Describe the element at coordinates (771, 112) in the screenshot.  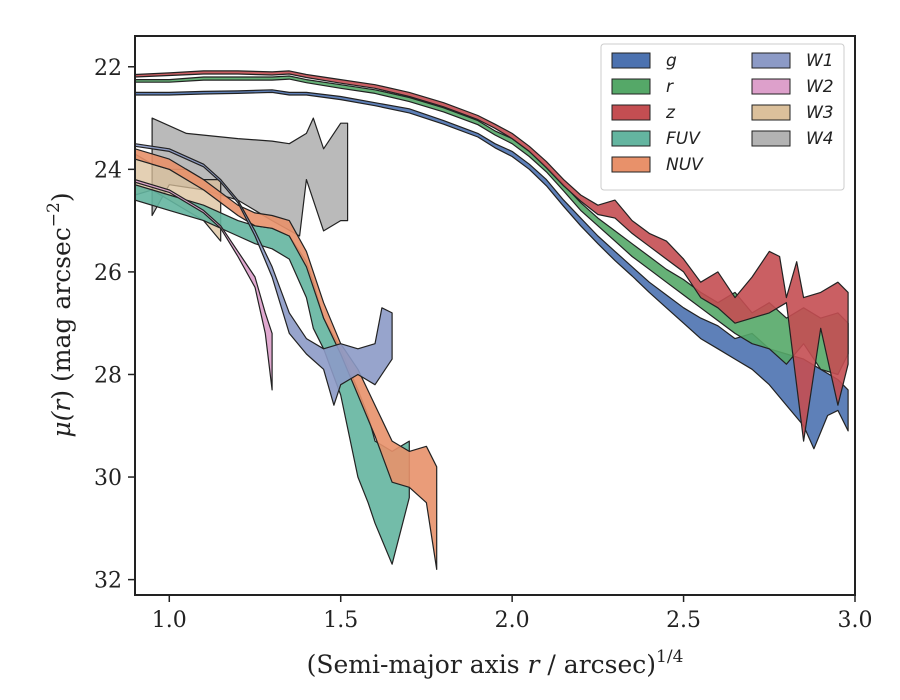
I see `legend-swatch-w3` at that location.